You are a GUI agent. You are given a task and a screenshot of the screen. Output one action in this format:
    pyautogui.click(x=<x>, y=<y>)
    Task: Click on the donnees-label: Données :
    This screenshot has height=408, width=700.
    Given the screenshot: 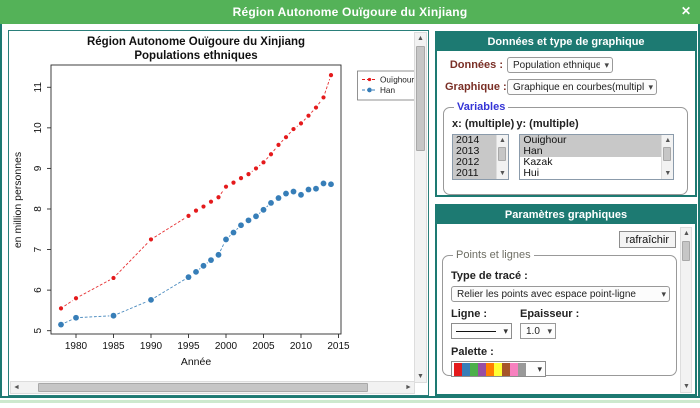 What is the action you would take?
    pyautogui.click(x=476, y=65)
    